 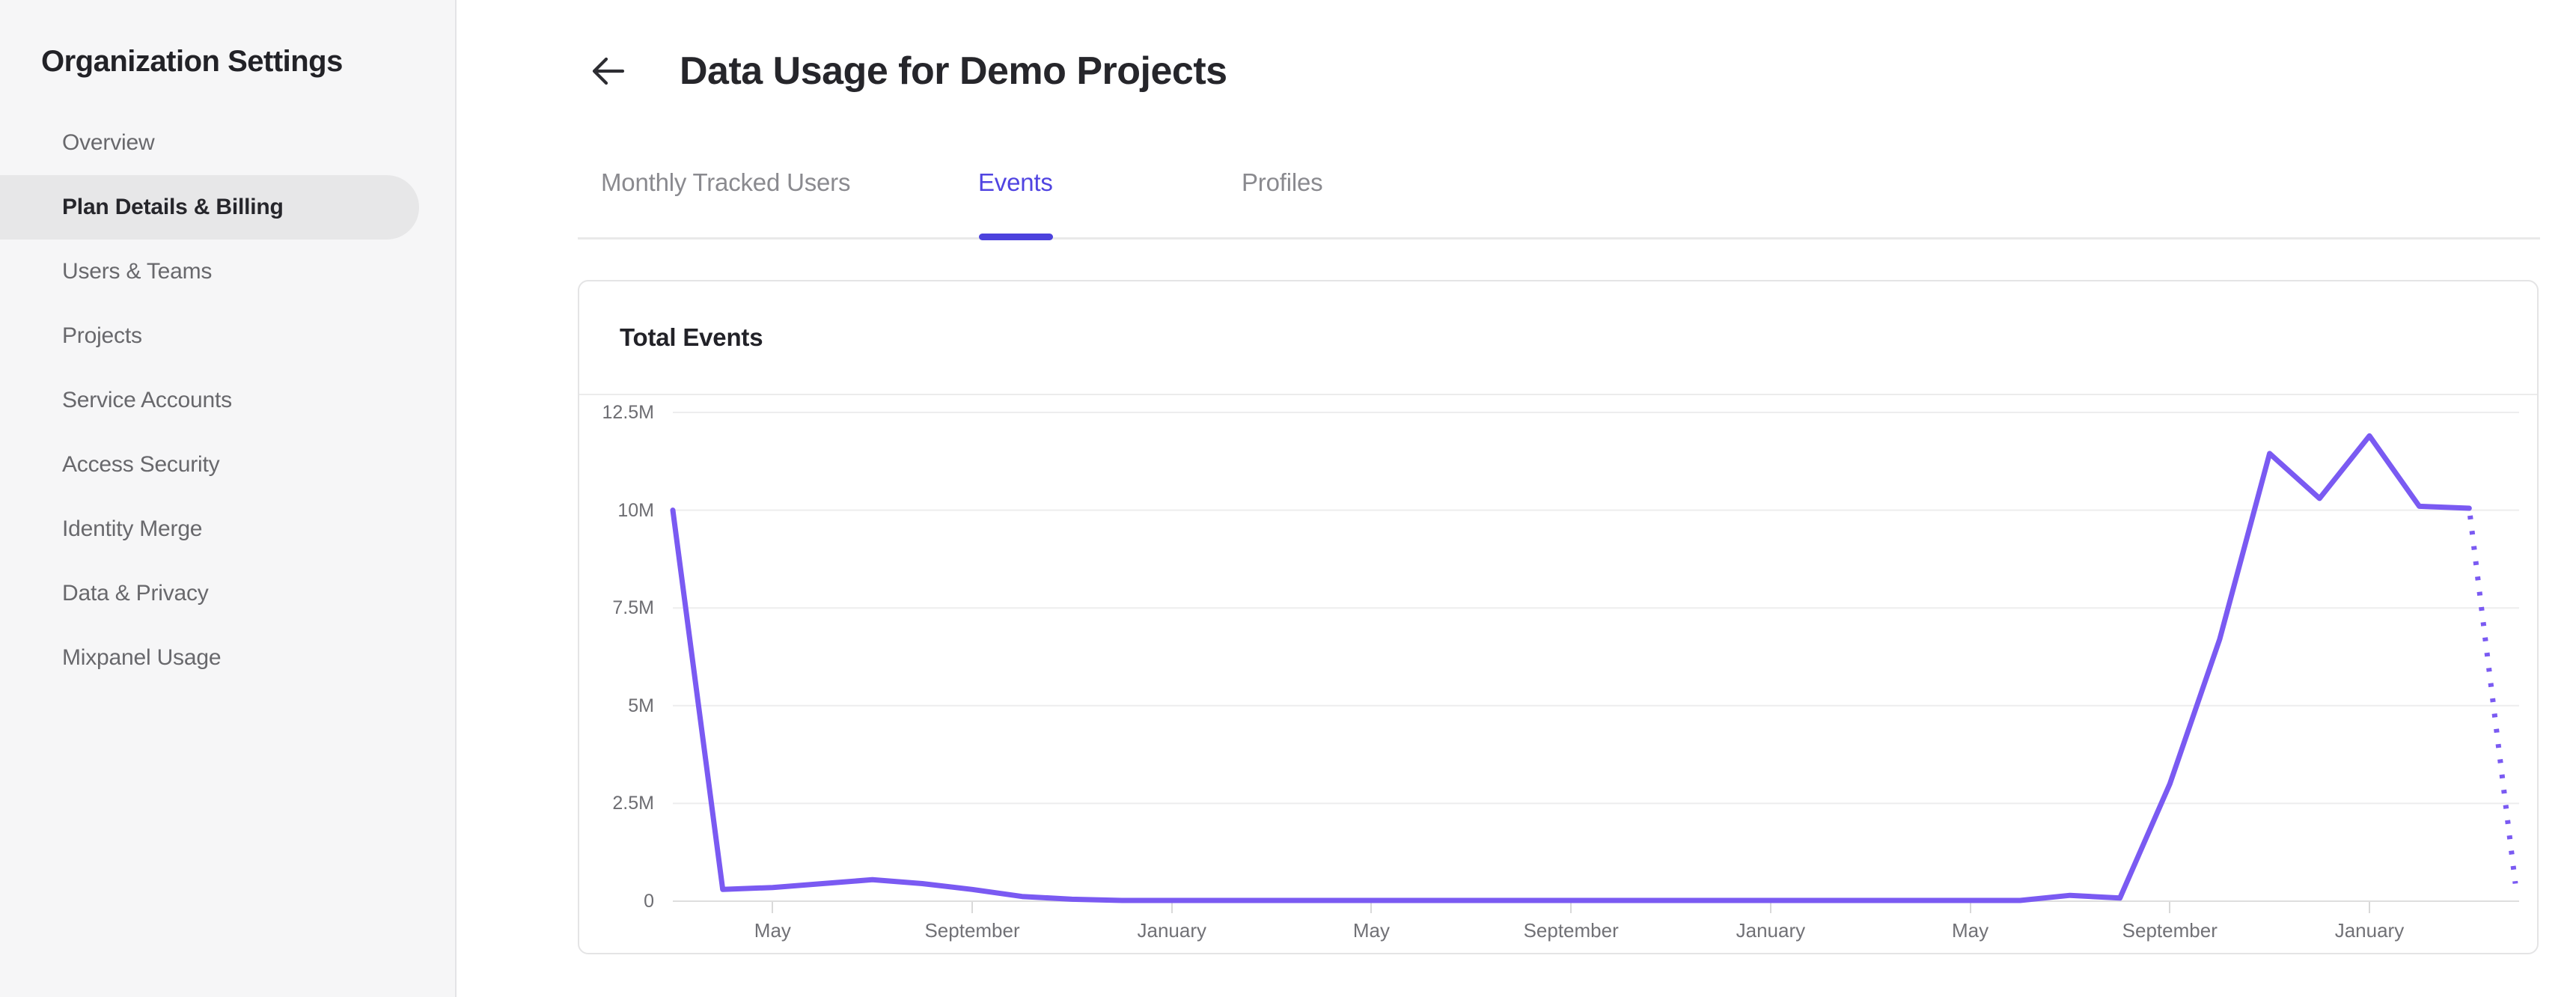 What do you see at coordinates (1016, 237) in the screenshot?
I see `active-tab-indicator` at bounding box center [1016, 237].